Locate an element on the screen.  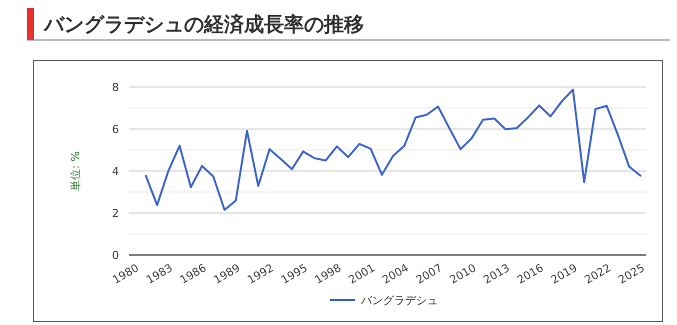
y-tick-label: 0 is located at coordinates (115, 255).